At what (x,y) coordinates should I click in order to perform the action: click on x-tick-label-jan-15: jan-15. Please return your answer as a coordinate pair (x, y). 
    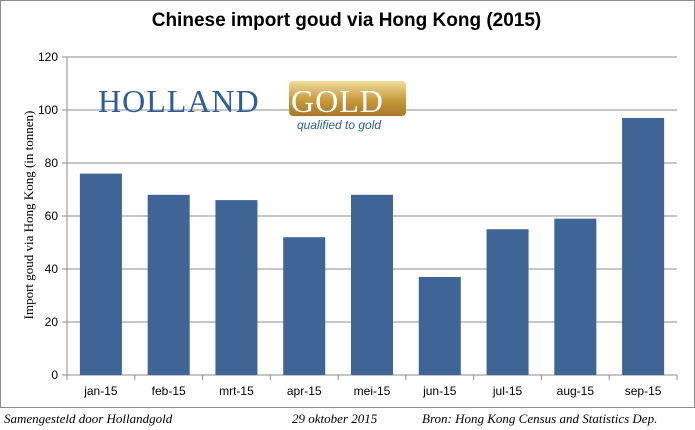
    Looking at the image, I should click on (100, 391).